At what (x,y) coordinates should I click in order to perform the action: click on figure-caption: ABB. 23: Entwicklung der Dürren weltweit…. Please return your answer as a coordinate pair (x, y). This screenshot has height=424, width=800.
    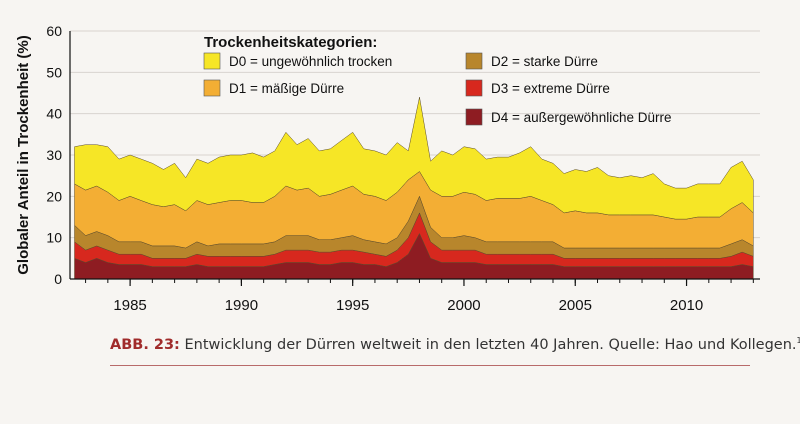
    Looking at the image, I should click on (455, 344).